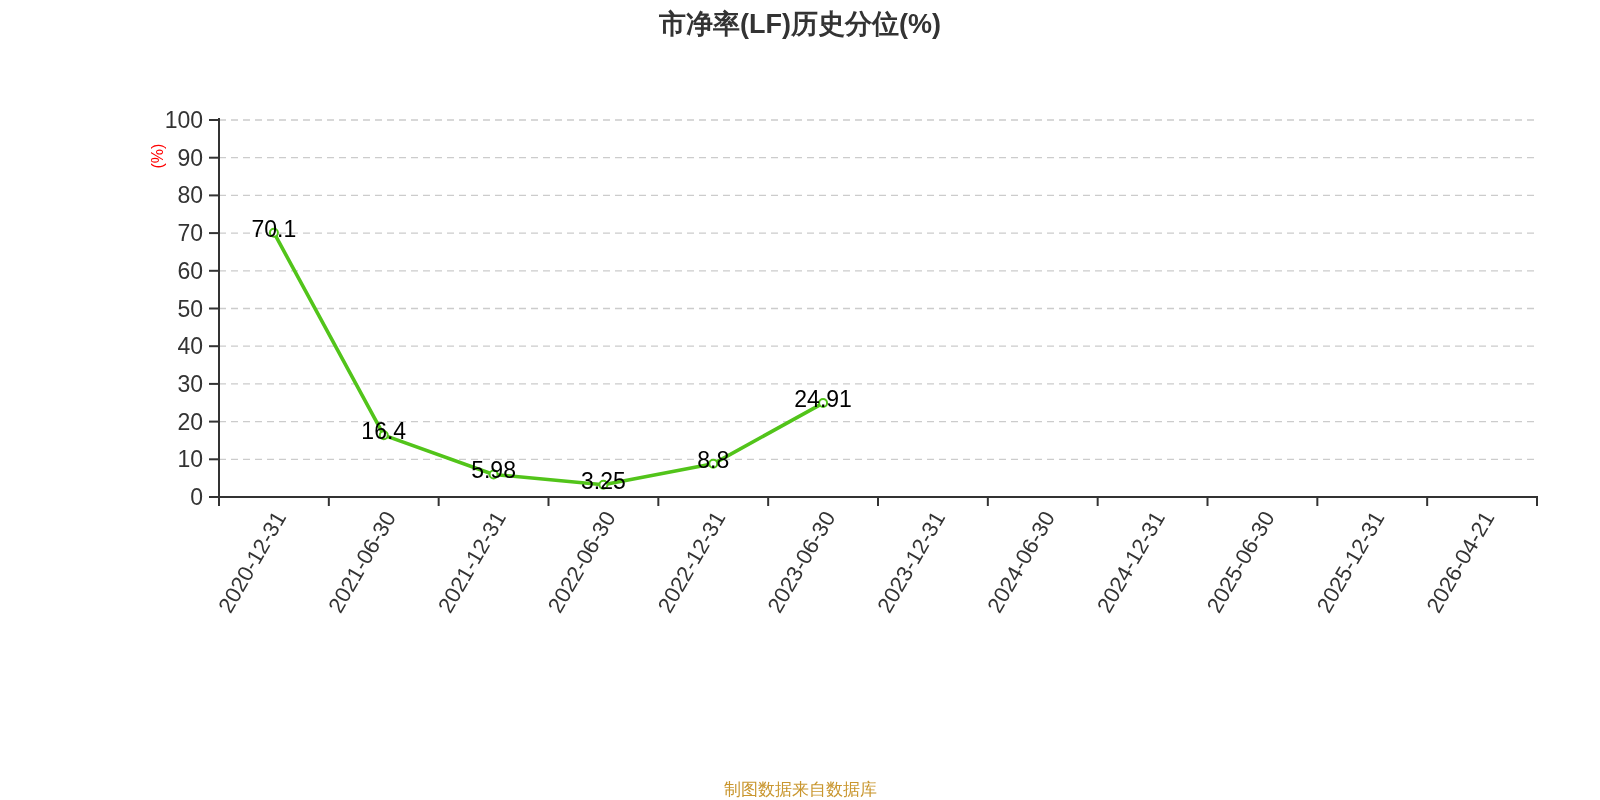 Image resolution: width=1600 pixels, height=800 pixels. Describe the element at coordinates (190, 308) in the screenshot. I see `y-tick-label: 50` at that location.